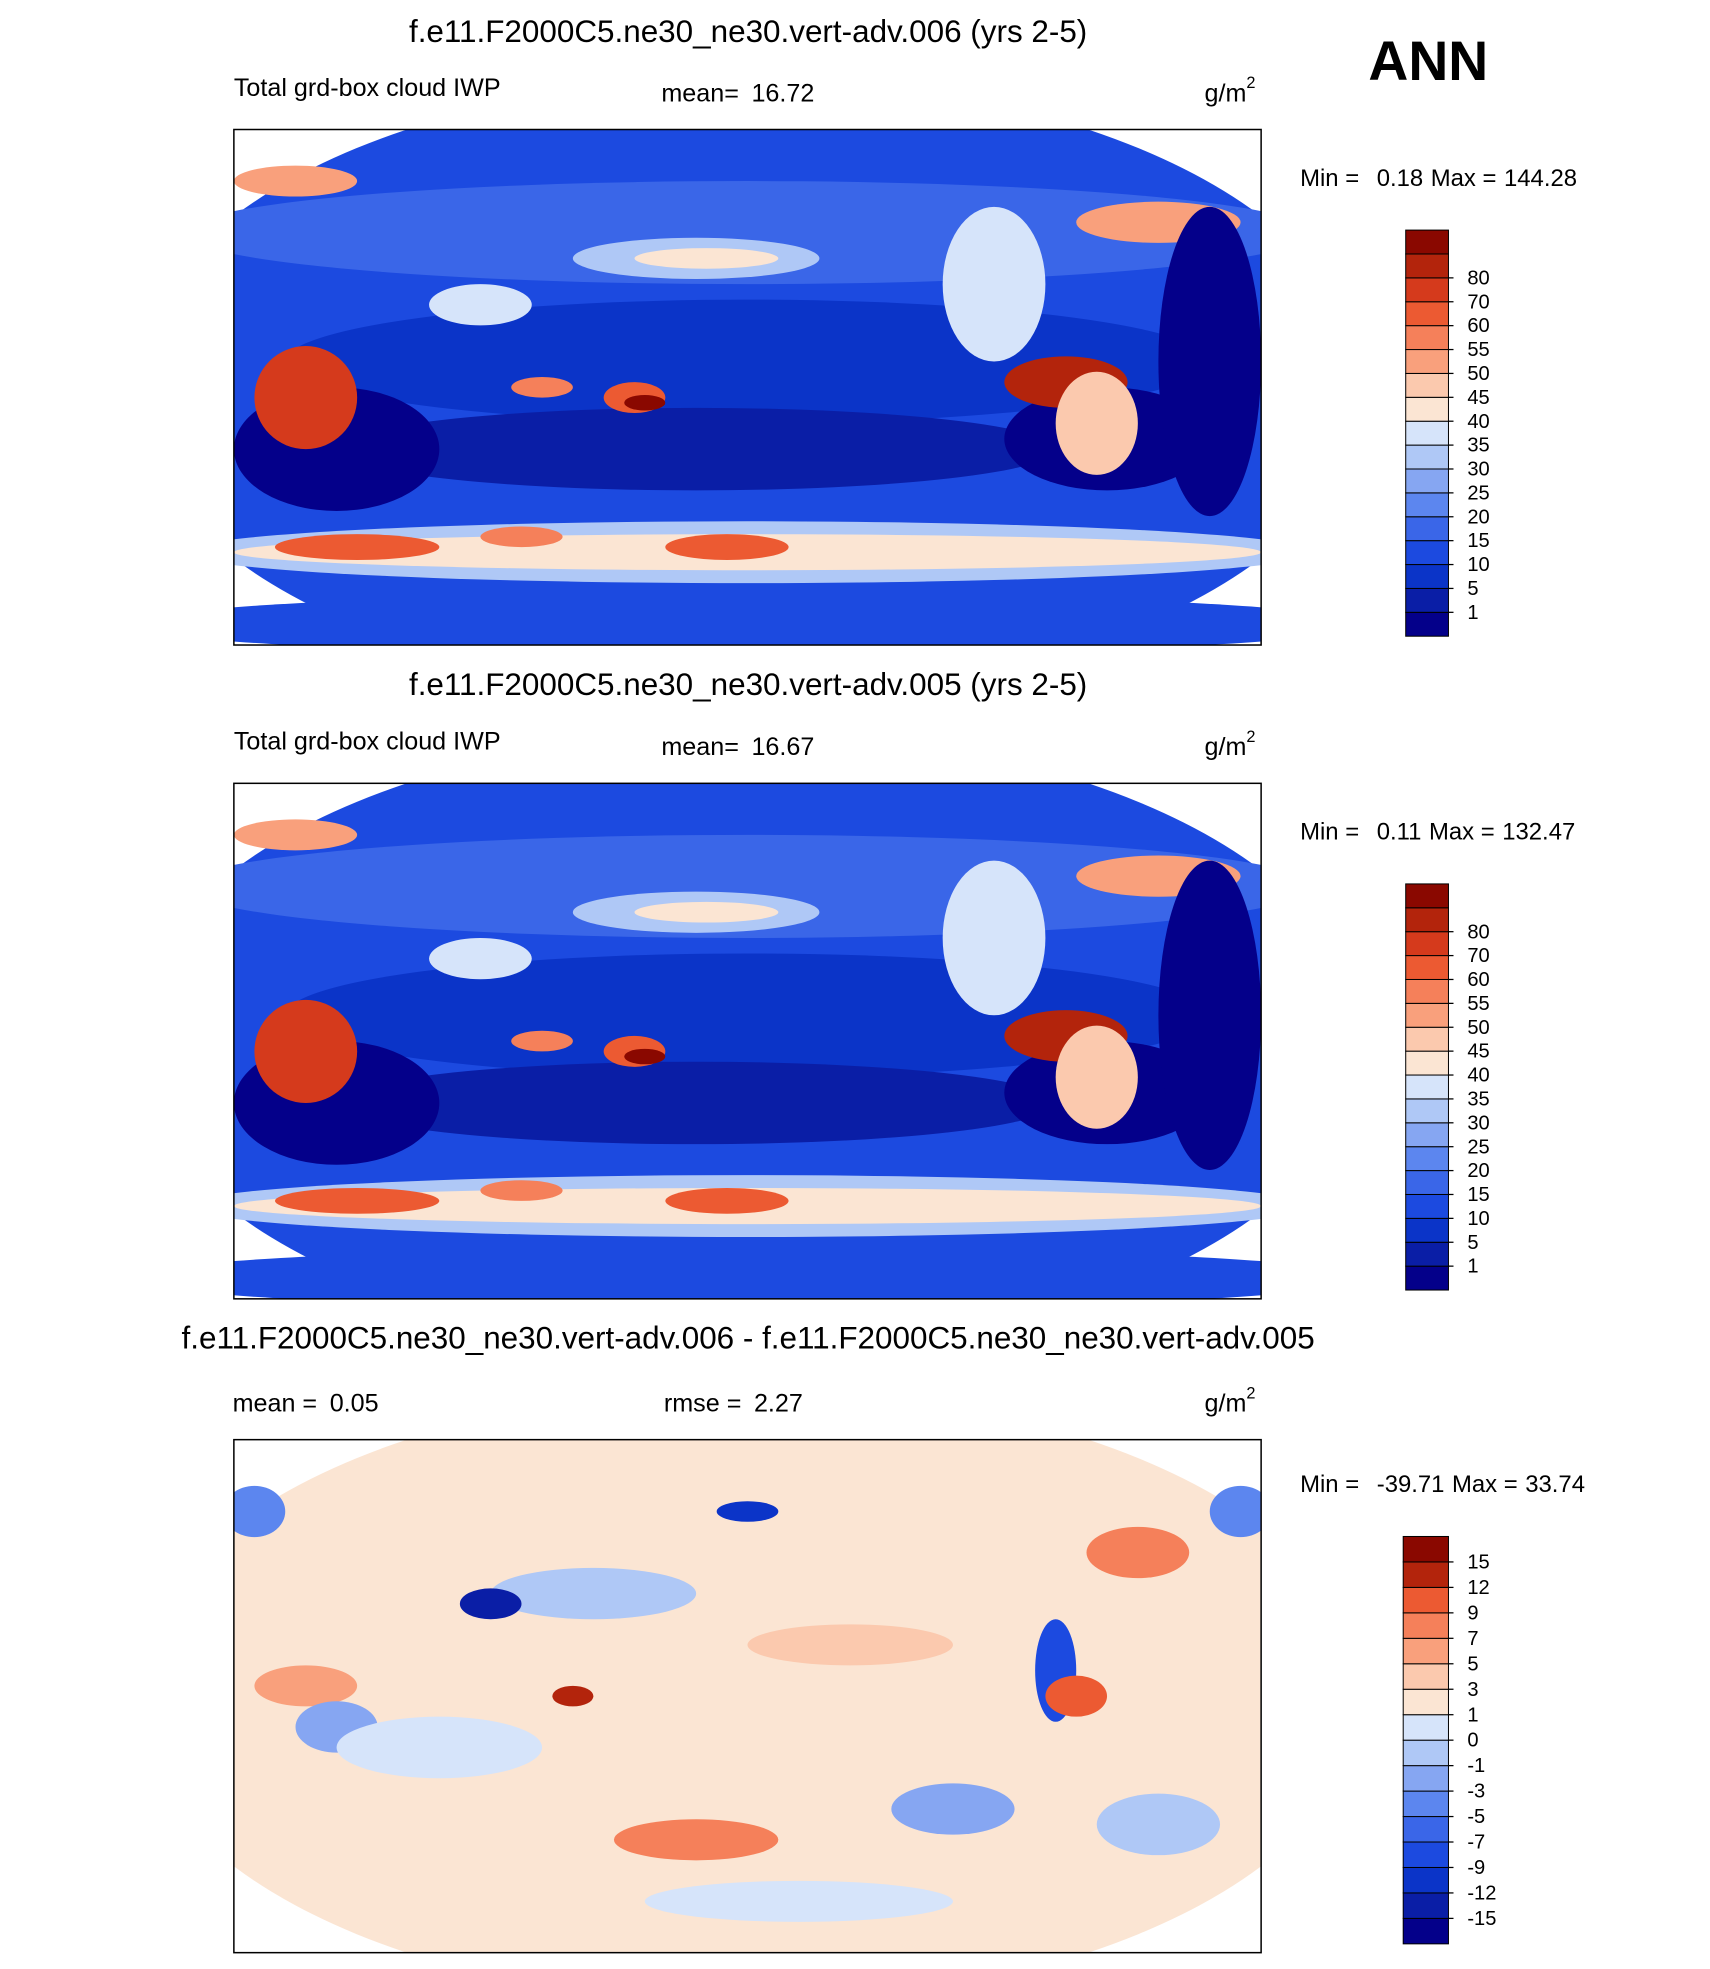 Image resolution: width=1710 pixels, height=1969 pixels. I want to click on colorbar-label: -12, so click(1481, 1894).